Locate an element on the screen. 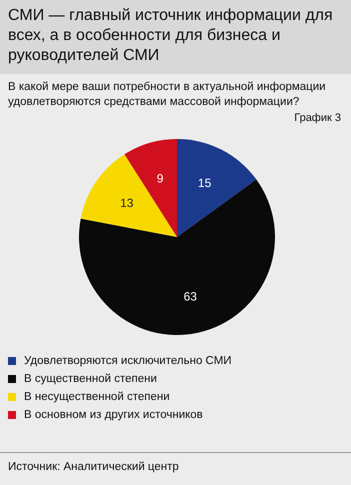 This screenshot has width=351, height=485. legend-label: В несущественной степени is located at coordinates (97, 397).